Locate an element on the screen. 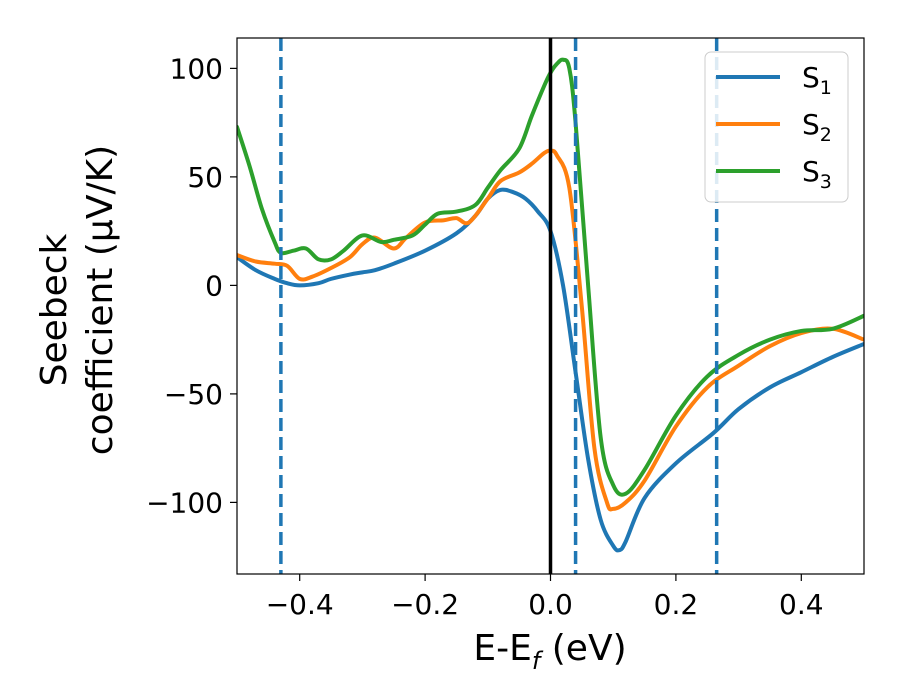 This screenshot has width=900, height=700. legend: S1 S2 S3 is located at coordinates (776, 127).